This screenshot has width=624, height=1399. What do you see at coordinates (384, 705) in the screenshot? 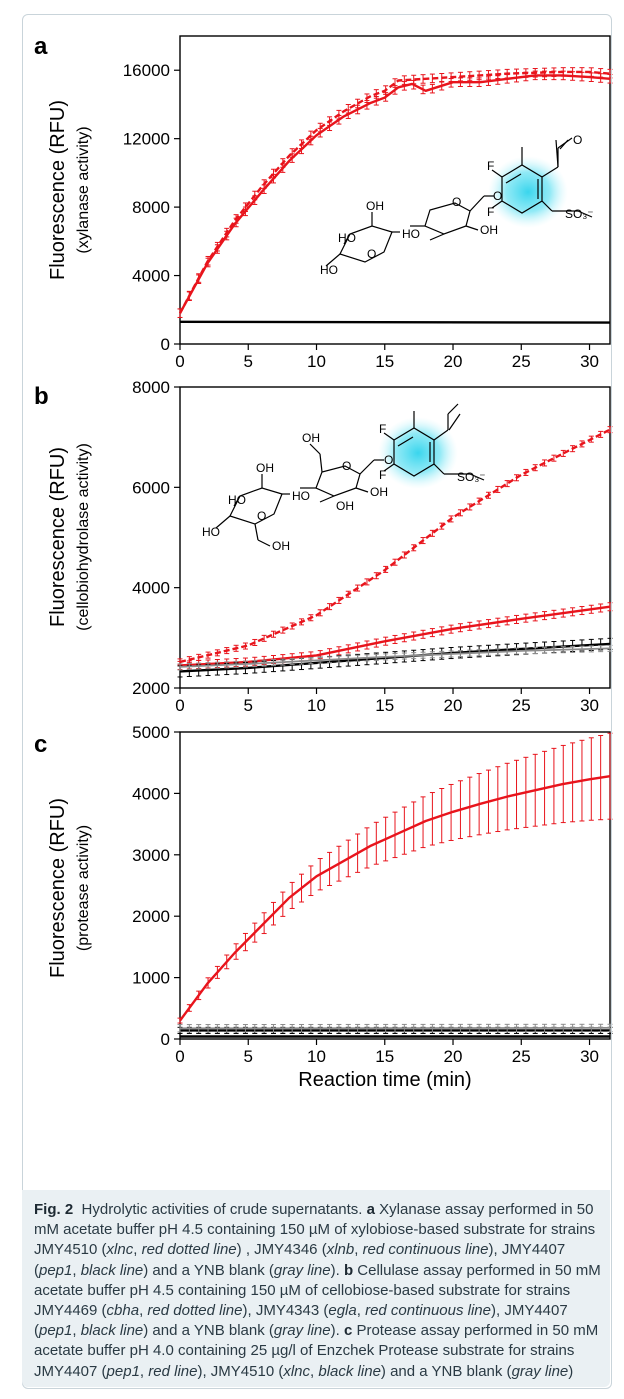
I see `x-tick-label-b: 15` at bounding box center [384, 705].